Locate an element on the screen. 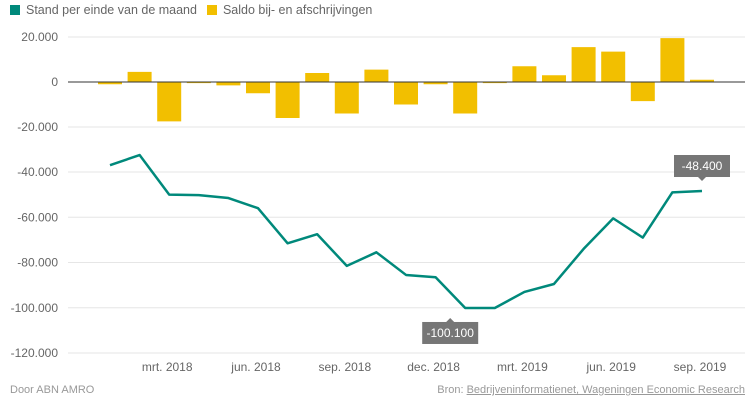  data-label: -100.100 is located at coordinates (450, 330).